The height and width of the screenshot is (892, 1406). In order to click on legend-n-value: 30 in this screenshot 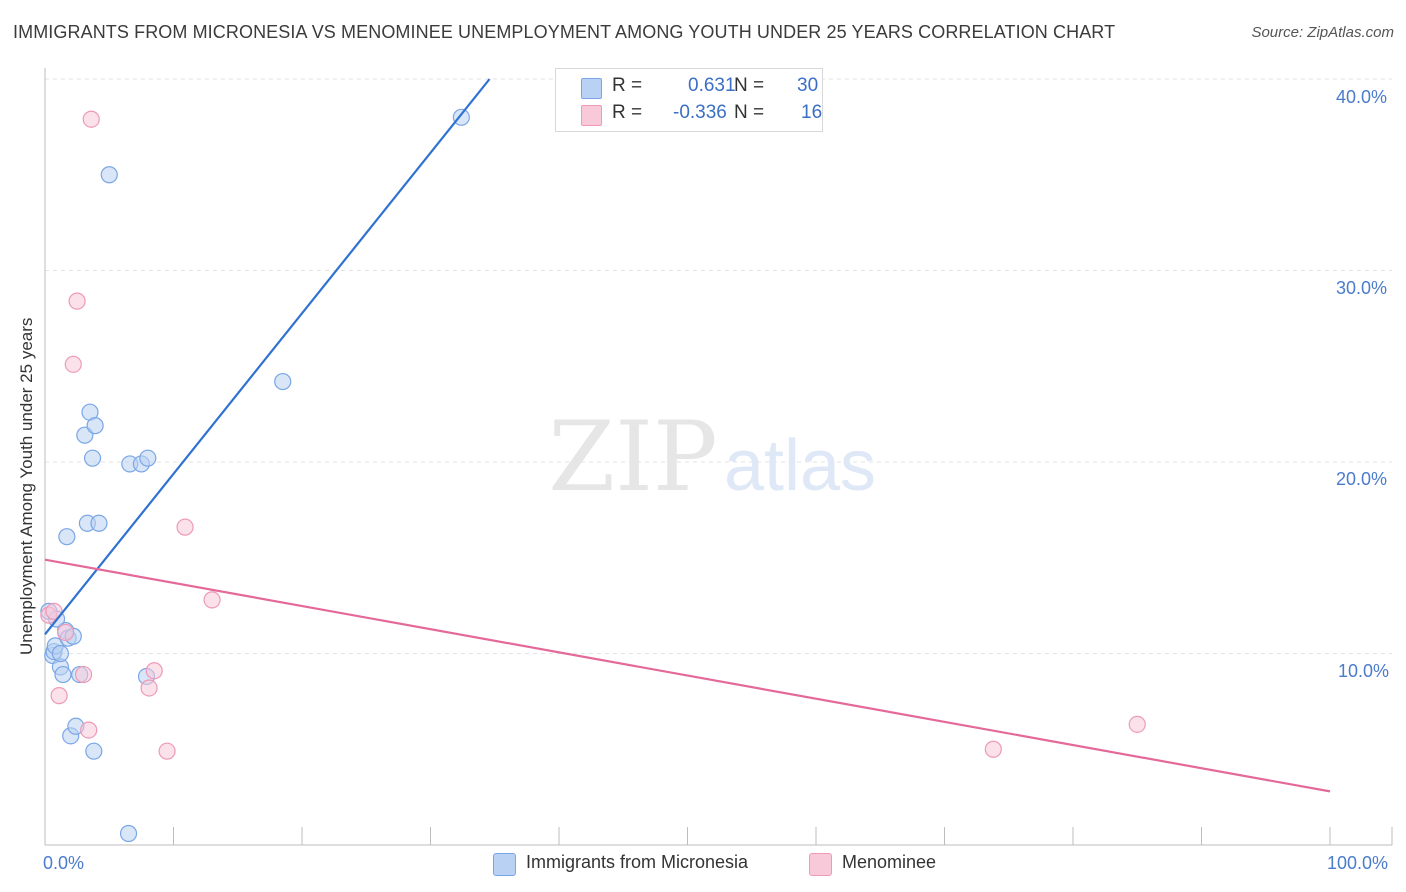, I will do `click(808, 85)`.